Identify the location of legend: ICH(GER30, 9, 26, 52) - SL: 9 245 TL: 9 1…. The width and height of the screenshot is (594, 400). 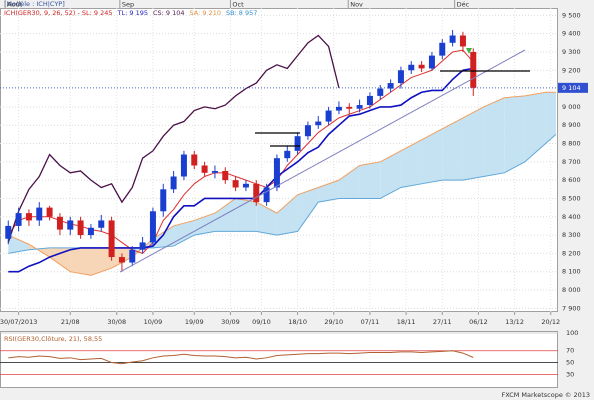
(130, 13).